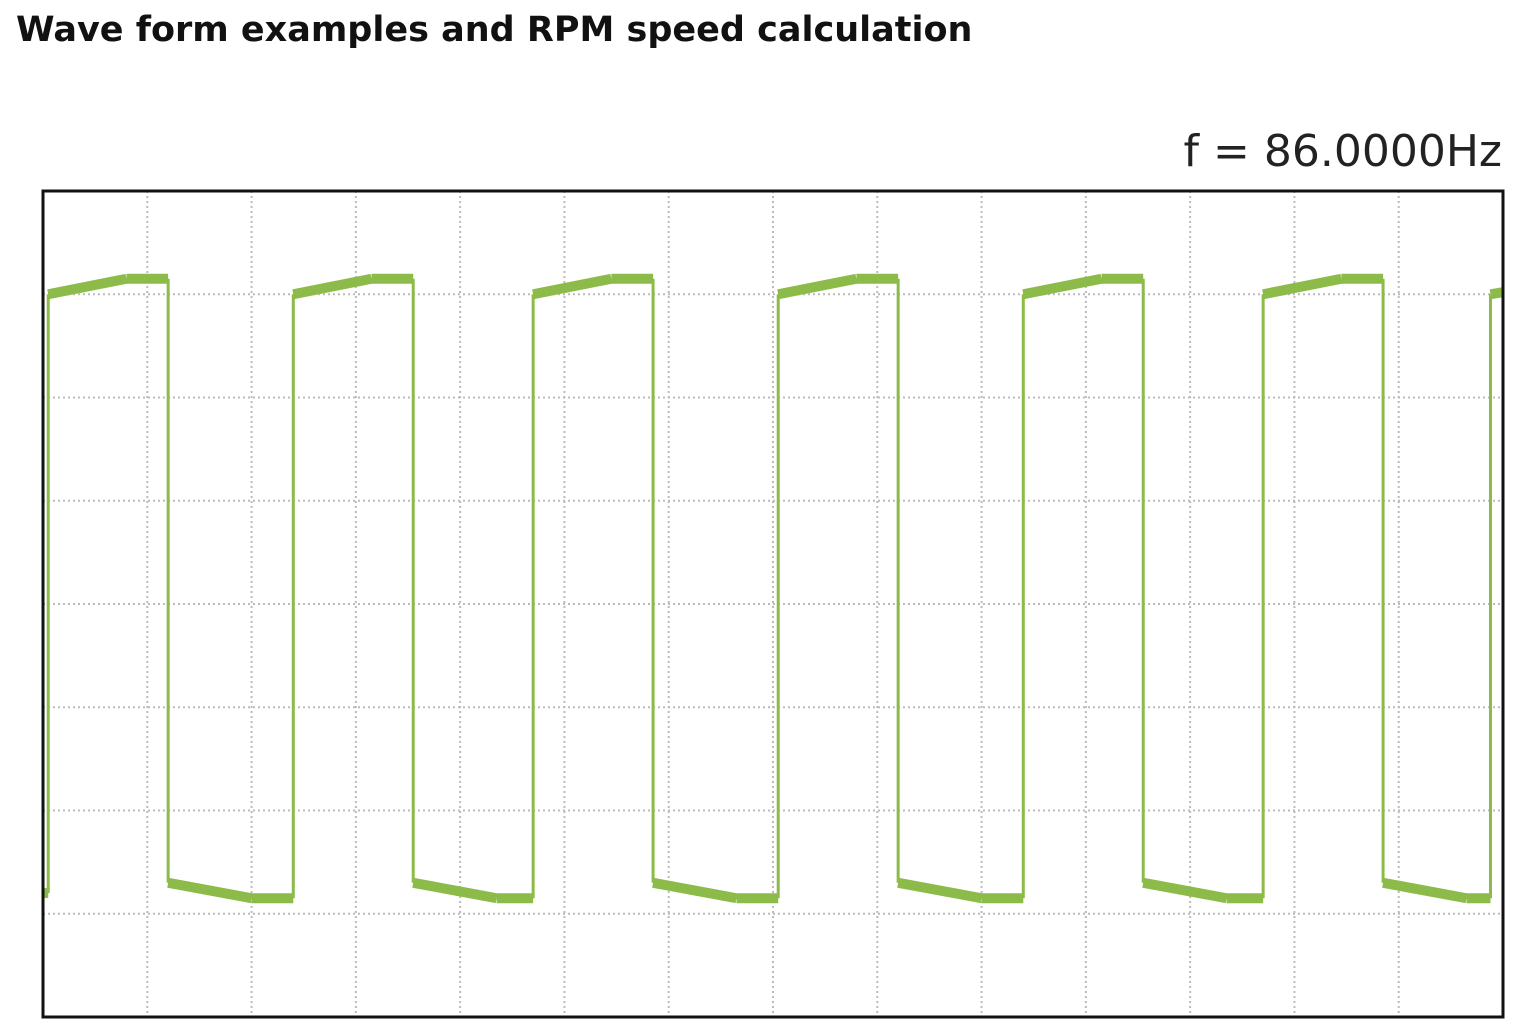  Describe the element at coordinates (1342, 151) in the screenshot. I see `frequency-readout: f = 86.0000Hz` at that location.